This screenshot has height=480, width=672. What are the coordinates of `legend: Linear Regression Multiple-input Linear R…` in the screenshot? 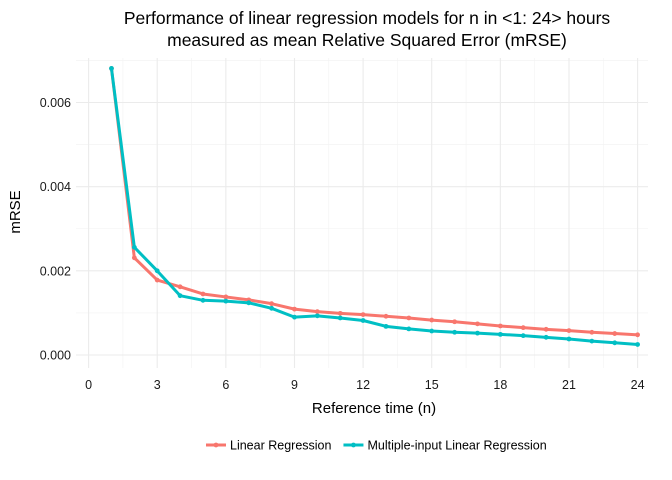 It's located at (376, 446).